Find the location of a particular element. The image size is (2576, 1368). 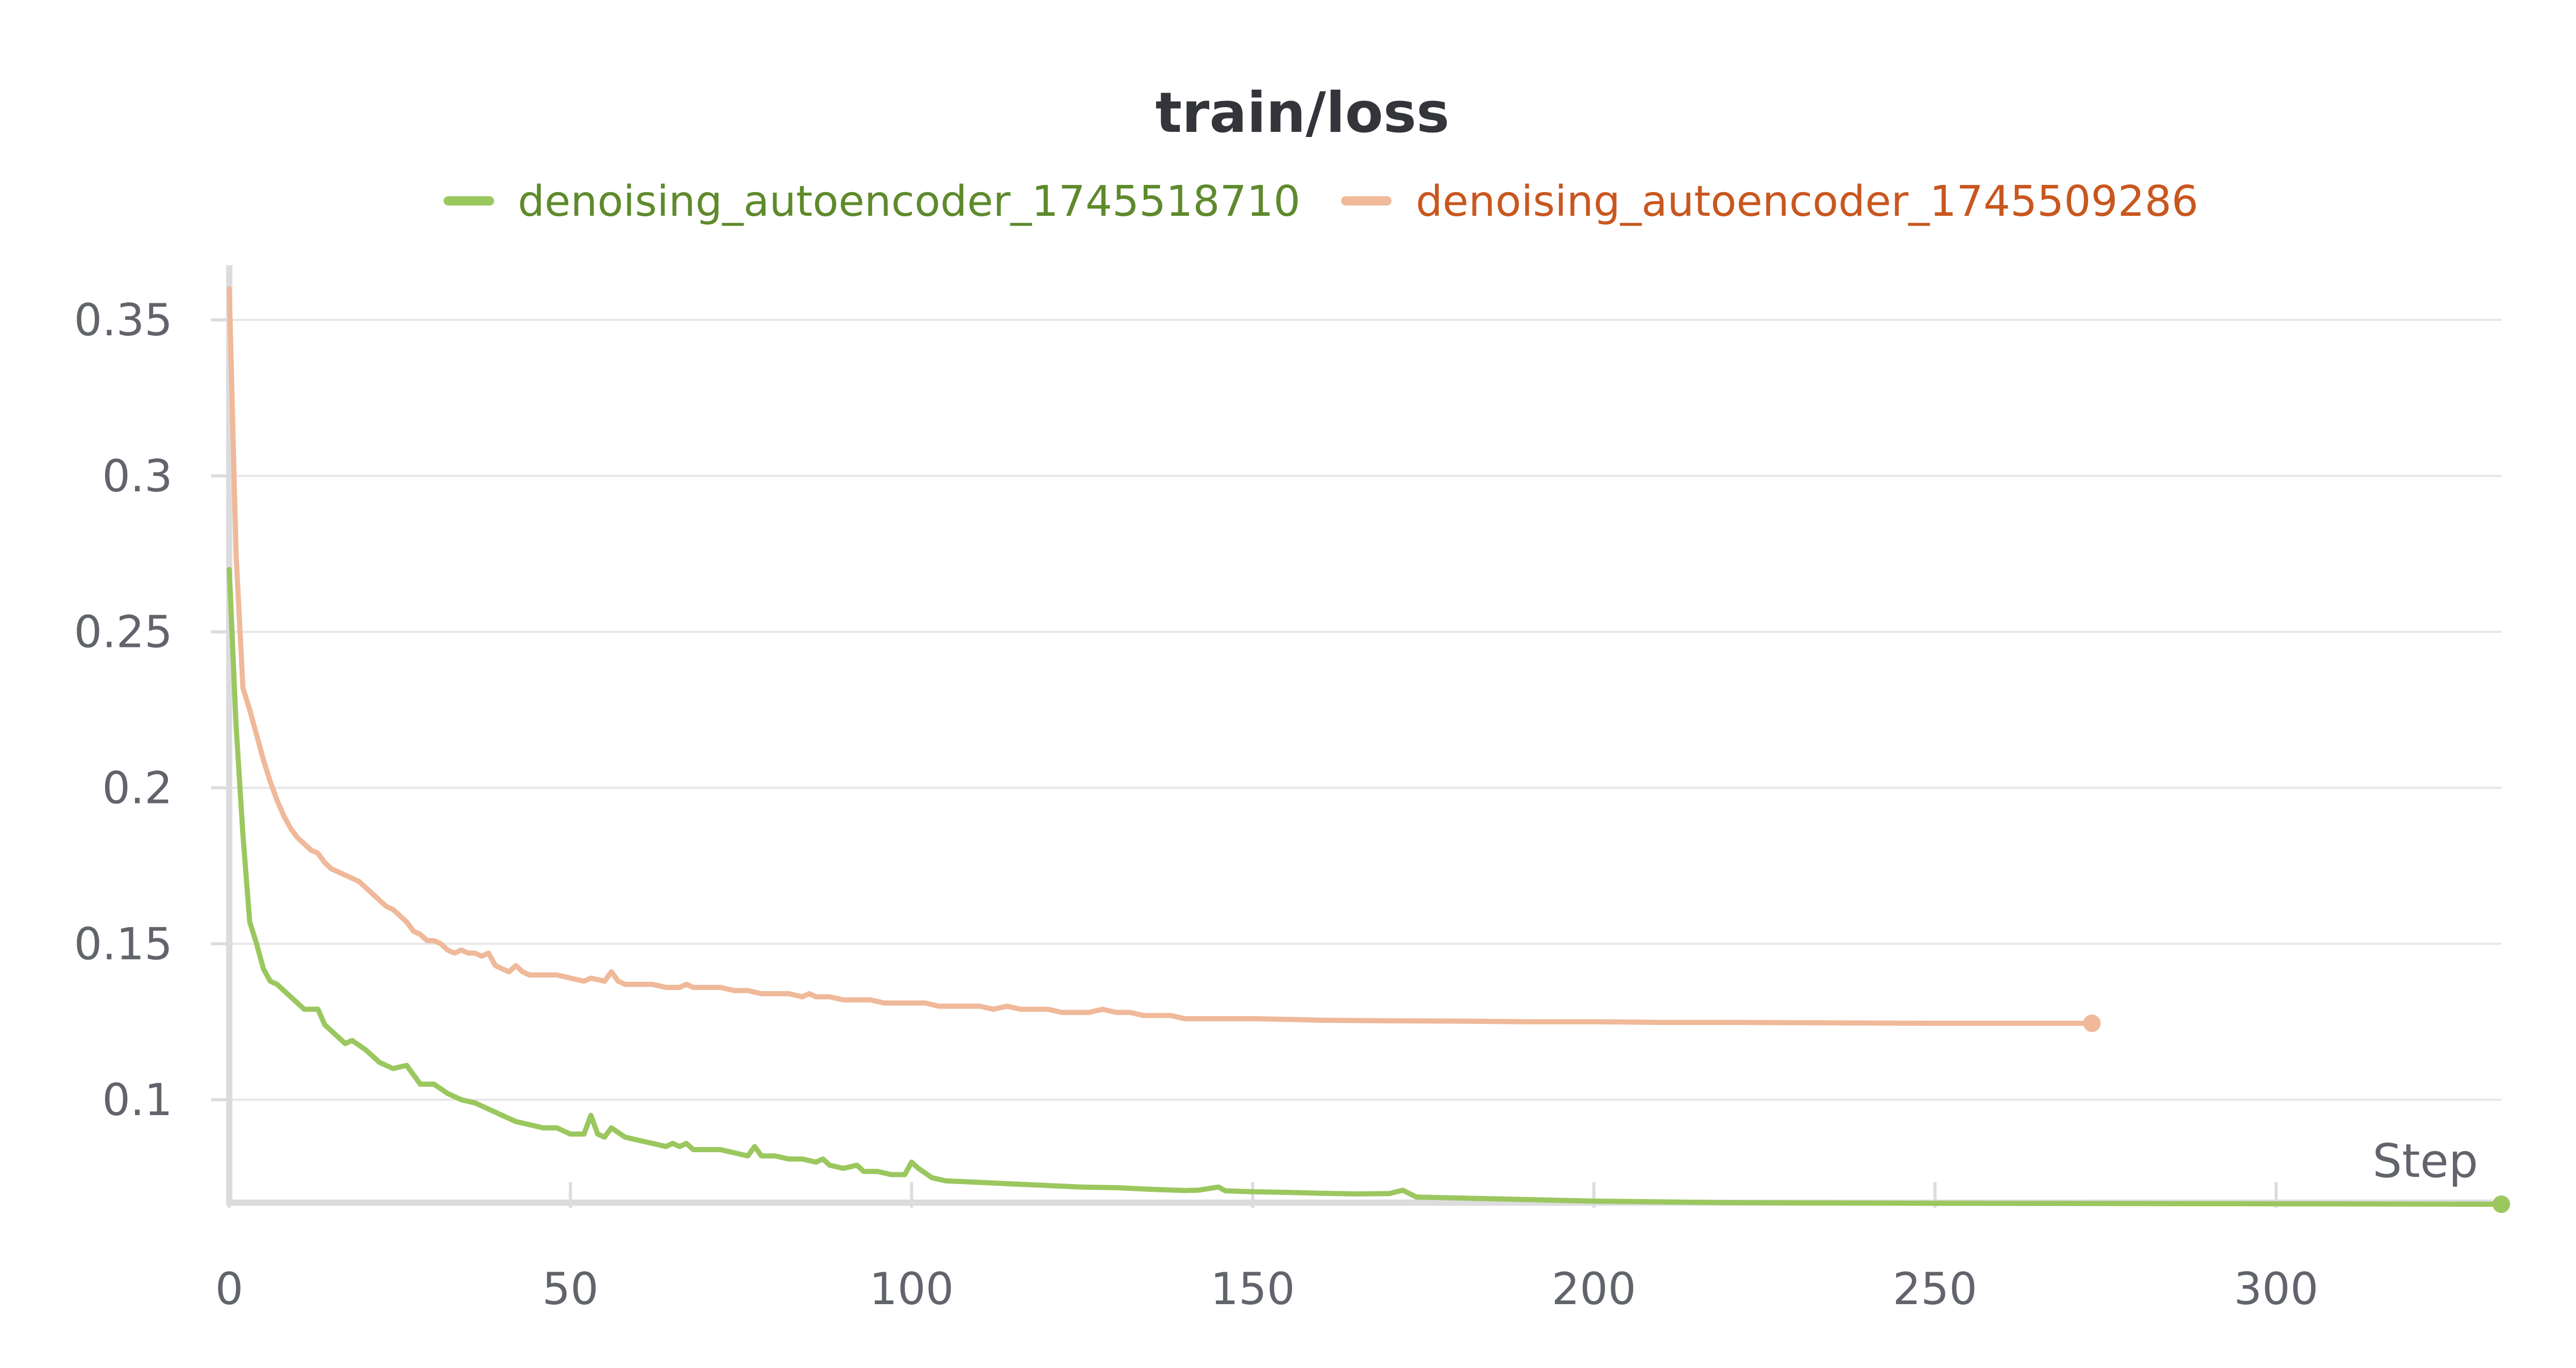

x-tick-label: 50 is located at coordinates (570, 1289).